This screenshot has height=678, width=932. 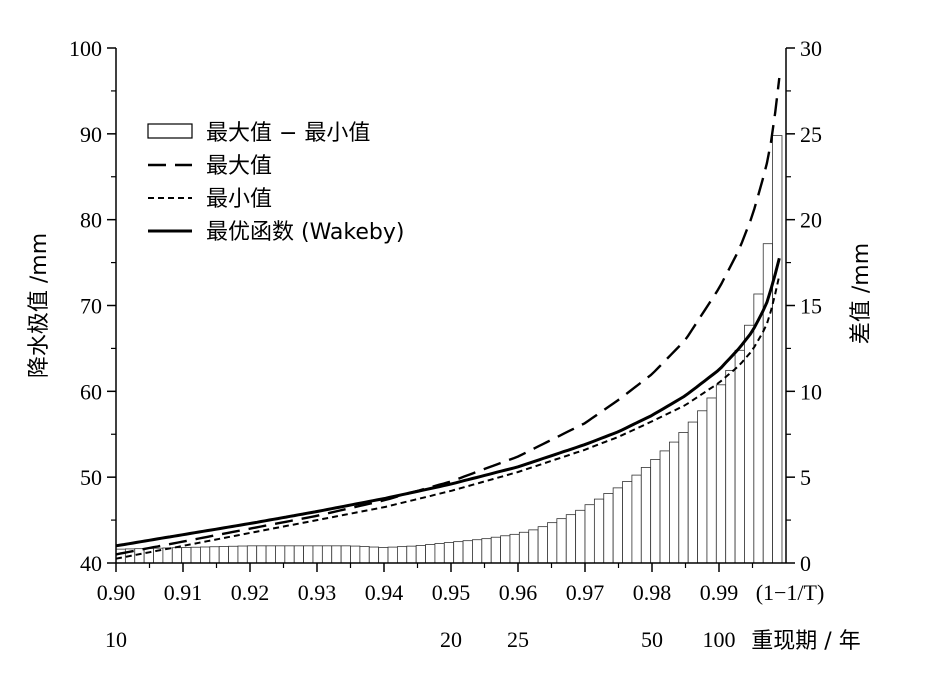 I want to click on legend-swatch-bar, so click(x=170, y=131).